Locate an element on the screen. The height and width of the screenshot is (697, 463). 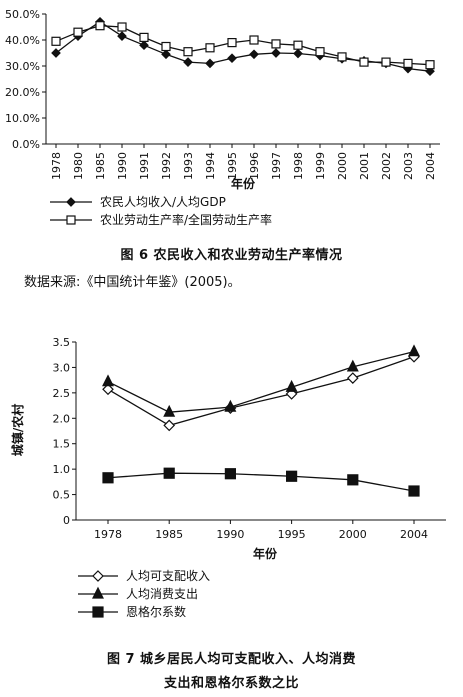
y-tick-label: 40.0% is located at coordinates (22, 40).